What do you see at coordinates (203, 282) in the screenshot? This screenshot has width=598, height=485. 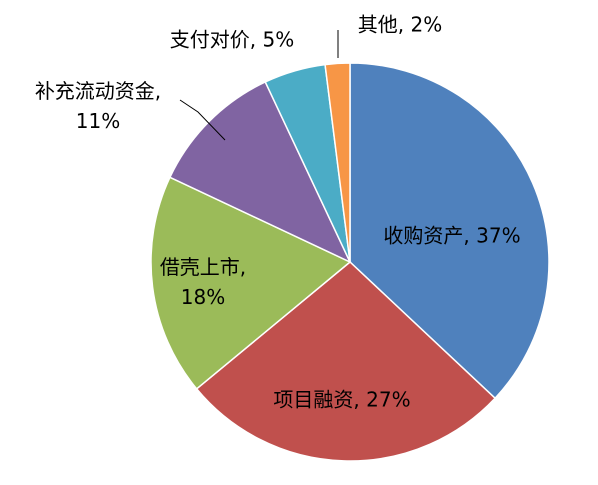 I see `data-label: 借壳上市, 18%` at bounding box center [203, 282].